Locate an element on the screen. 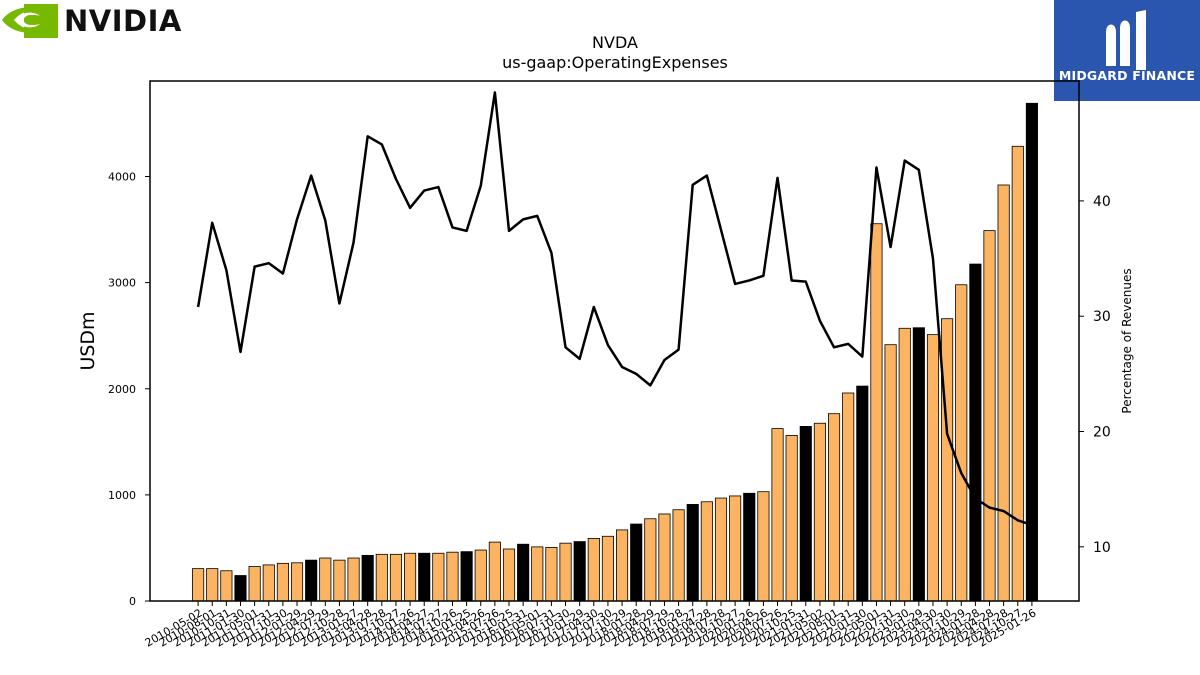 The width and height of the screenshot is (1200, 675). nvidia-eye-icon is located at coordinates (30, 21).